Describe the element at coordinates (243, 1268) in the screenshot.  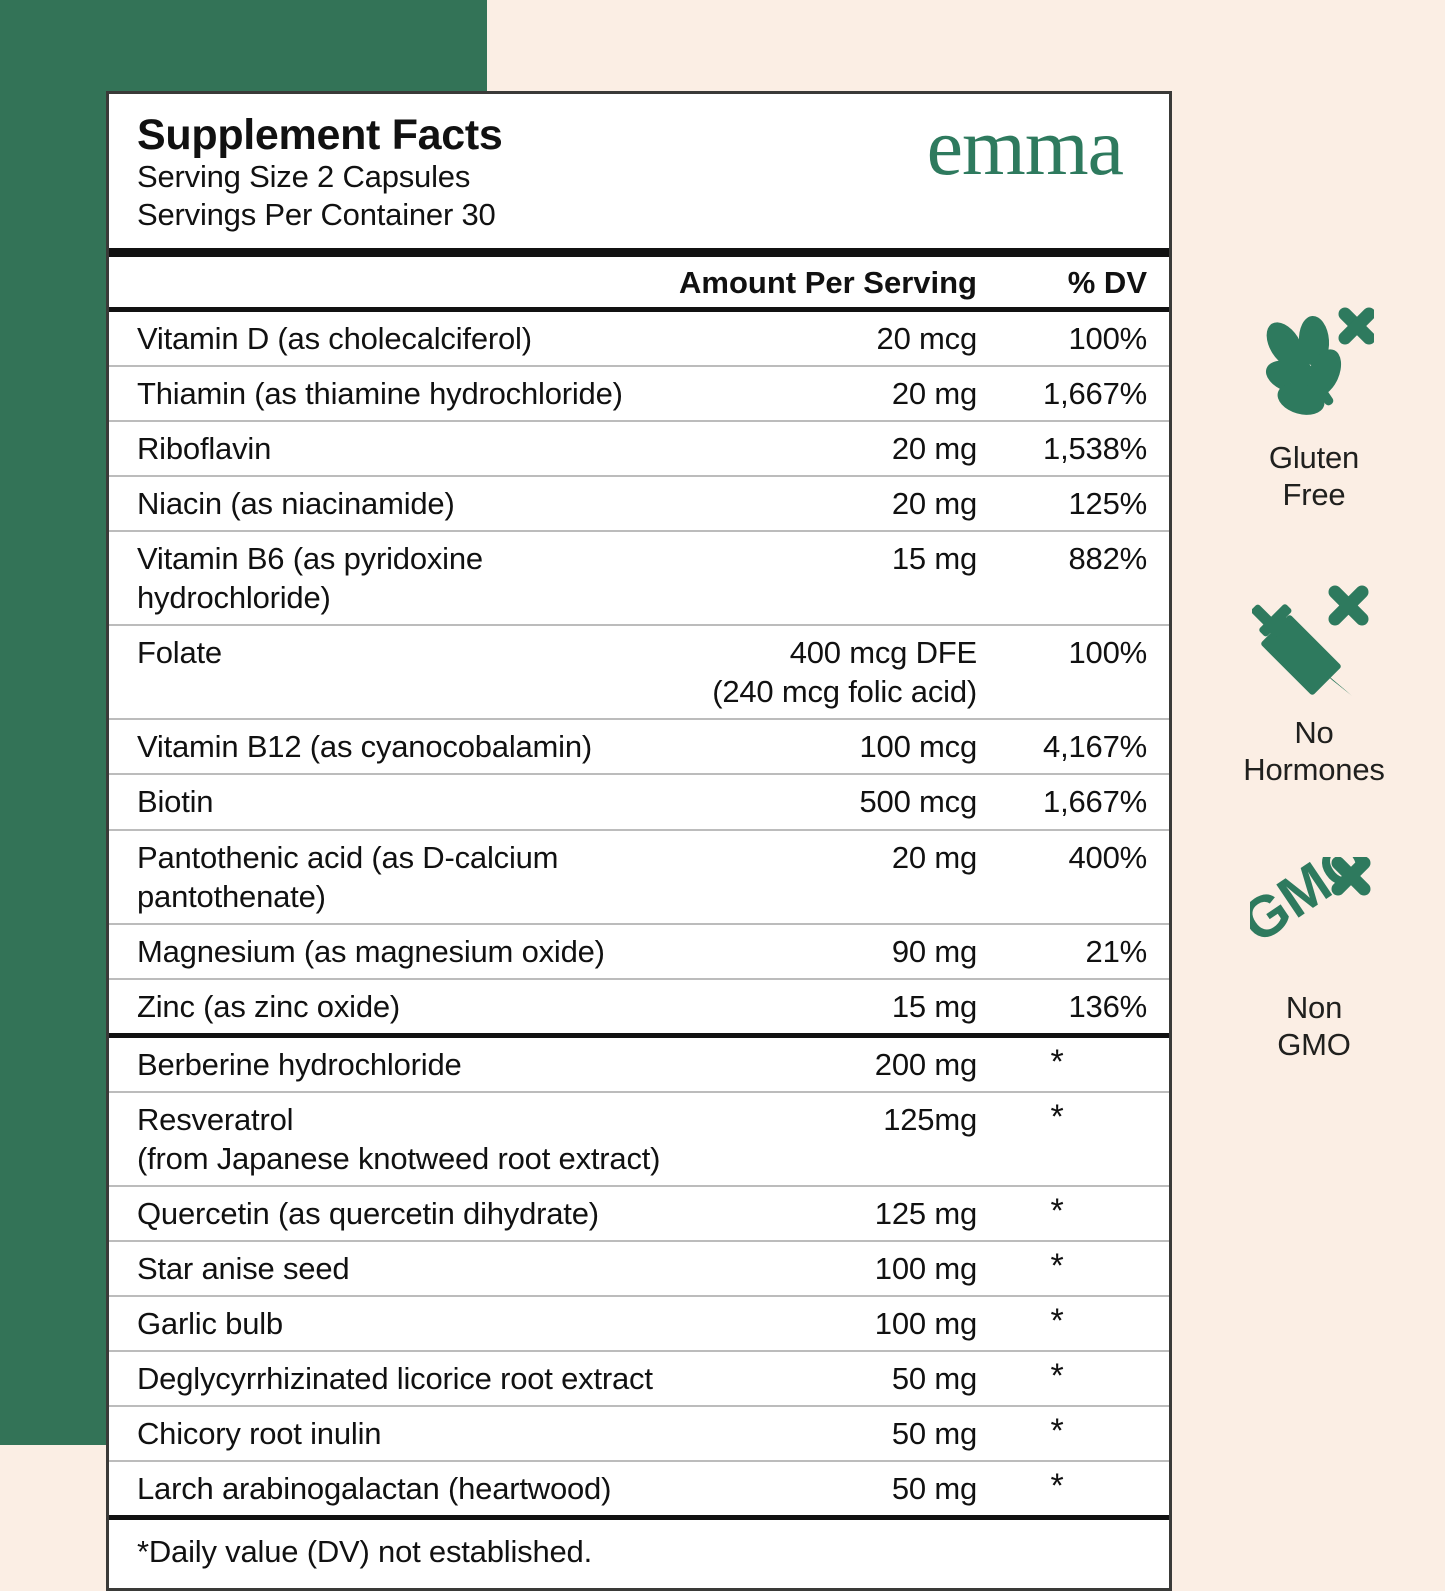
I see `ingredient-name-main: Star anise seed` at that location.